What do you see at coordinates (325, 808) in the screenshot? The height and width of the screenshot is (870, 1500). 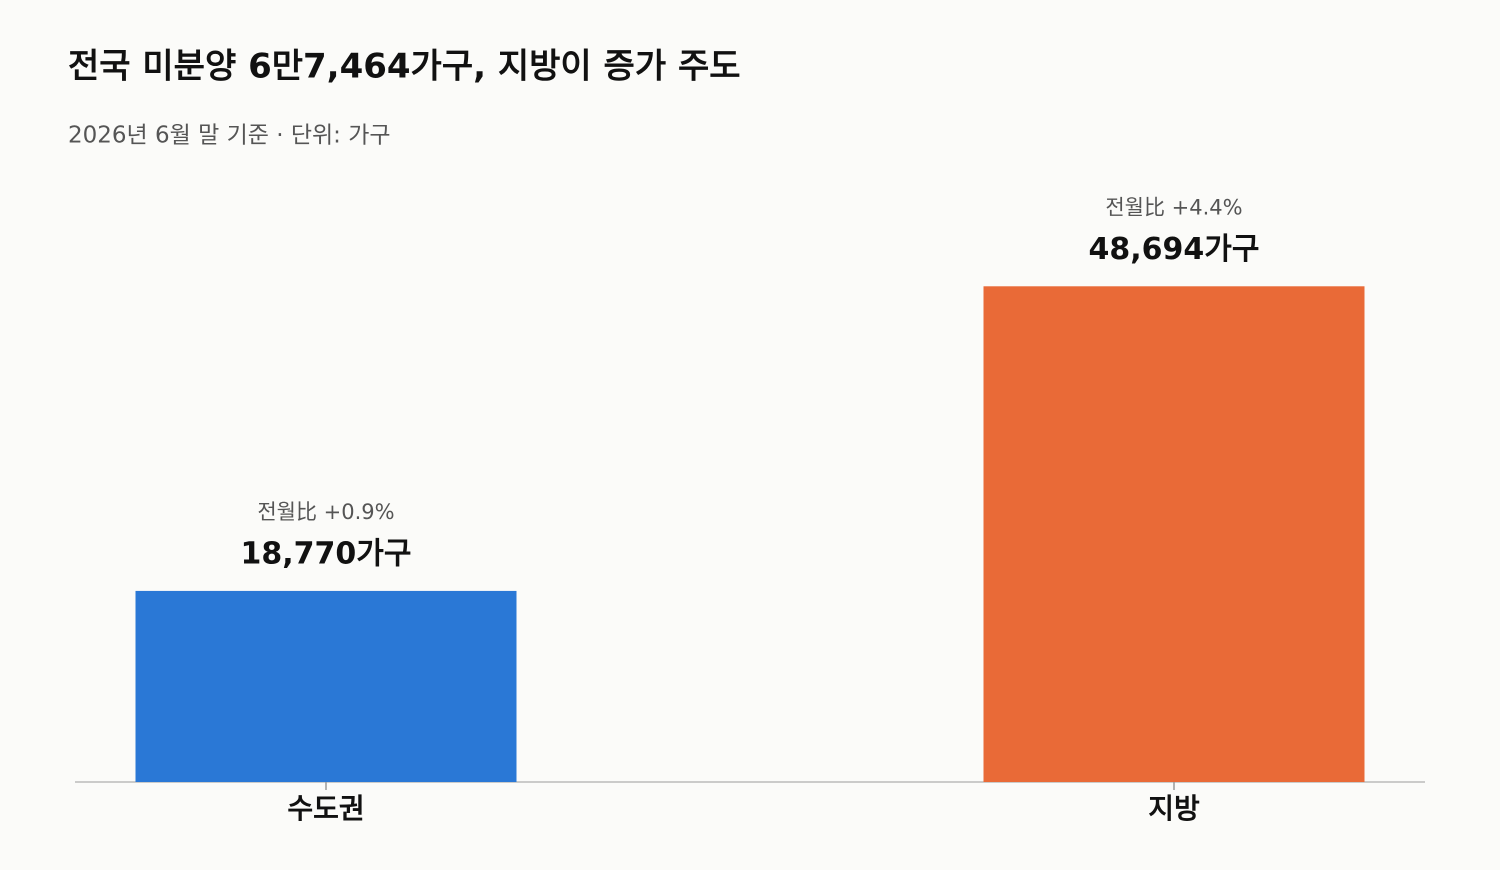 I see `x-tick-label: 수도권` at bounding box center [325, 808].